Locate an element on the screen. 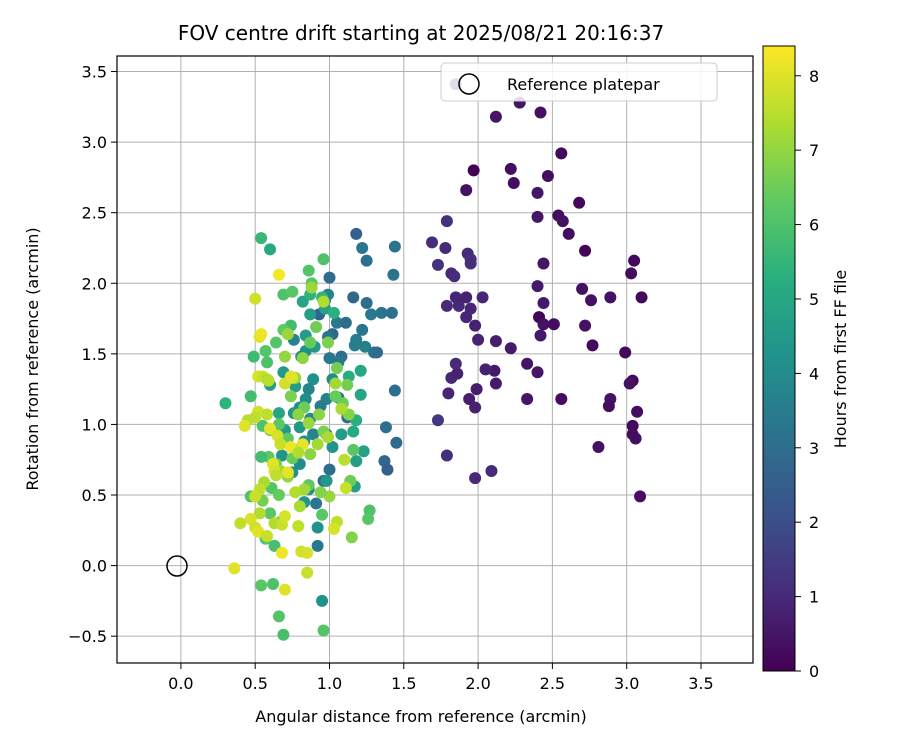 The width and height of the screenshot is (900, 750). colorbar-tick-label: 7 is located at coordinates (814, 150).